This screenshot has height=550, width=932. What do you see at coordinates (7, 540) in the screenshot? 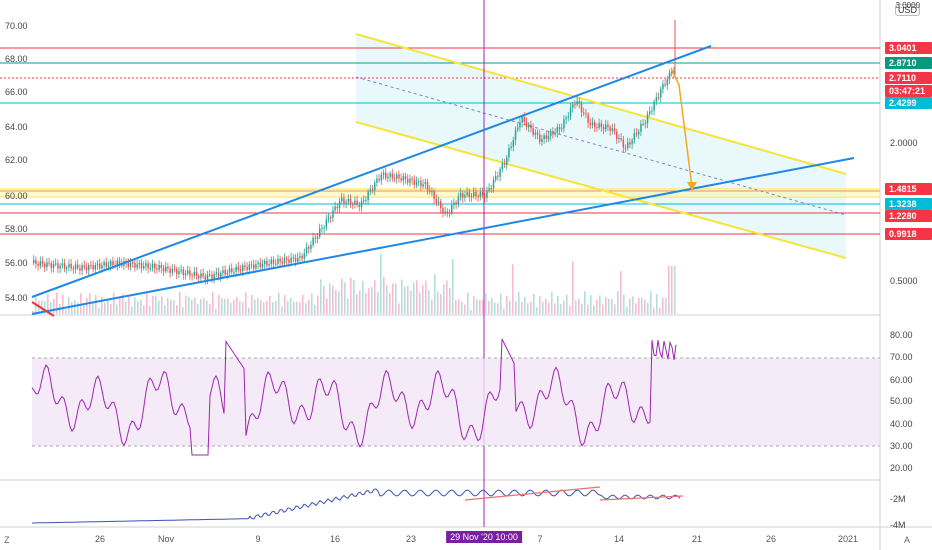
I see `timezone-icon: Z` at bounding box center [7, 540].